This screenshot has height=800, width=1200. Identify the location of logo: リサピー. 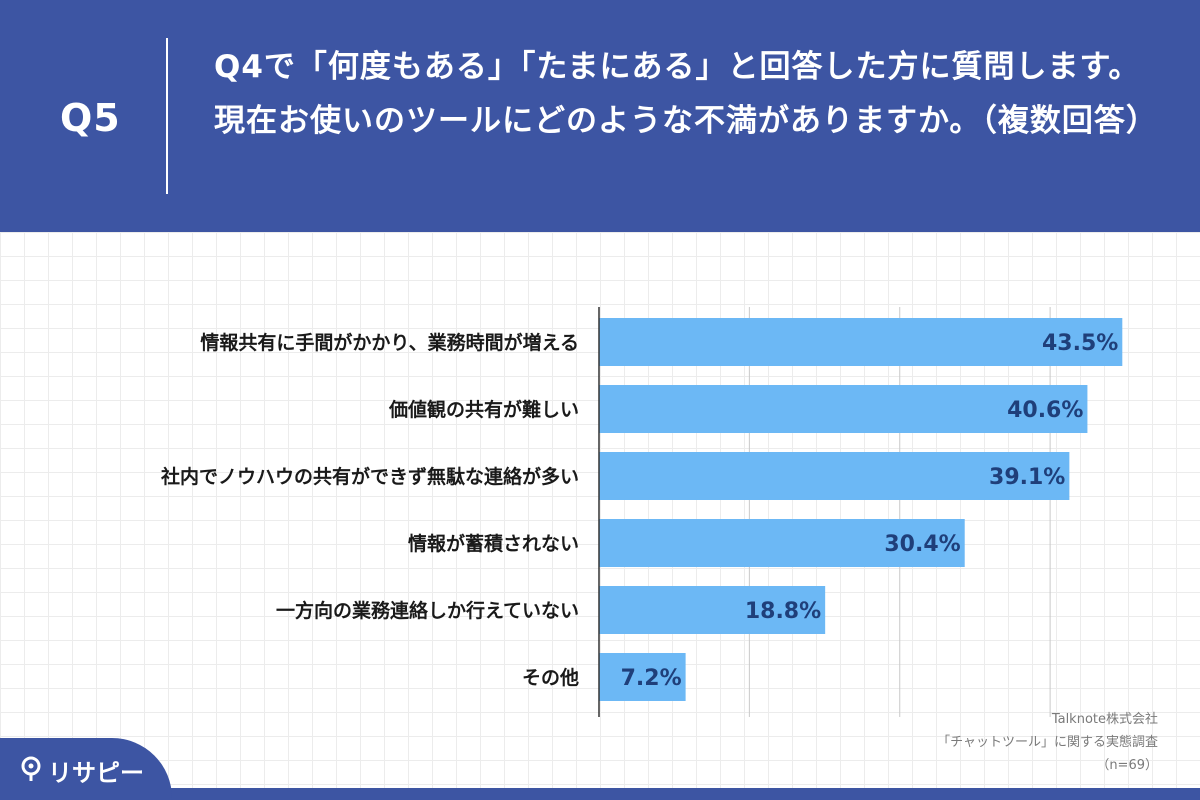
(86, 769).